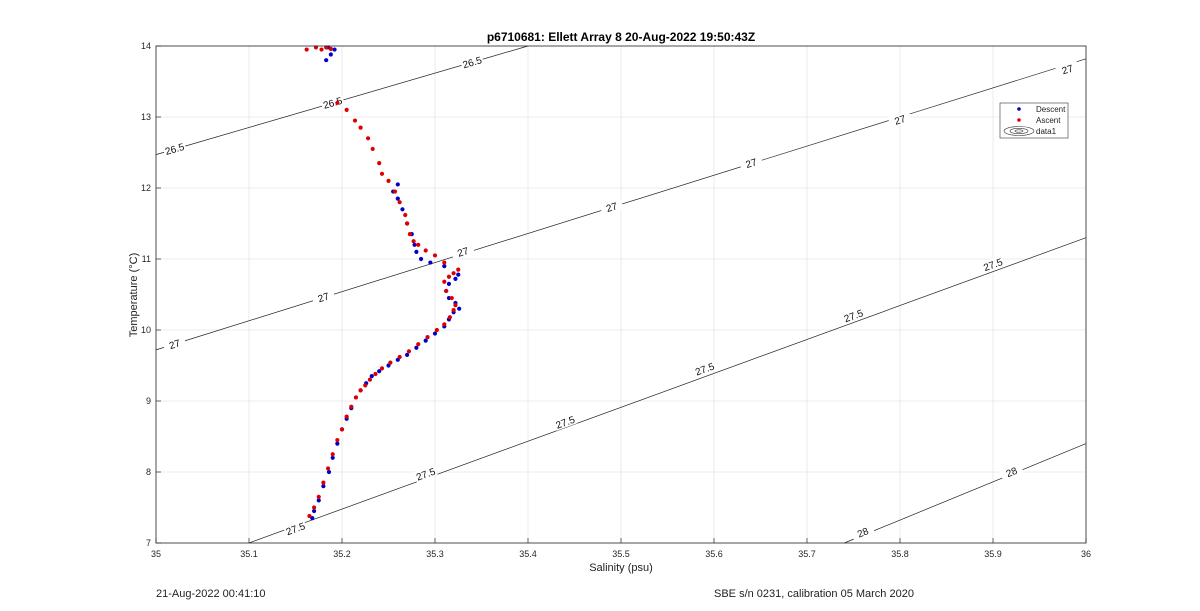  Describe the element at coordinates (146, 188) in the screenshot. I see `y-tick-label: 12` at that location.